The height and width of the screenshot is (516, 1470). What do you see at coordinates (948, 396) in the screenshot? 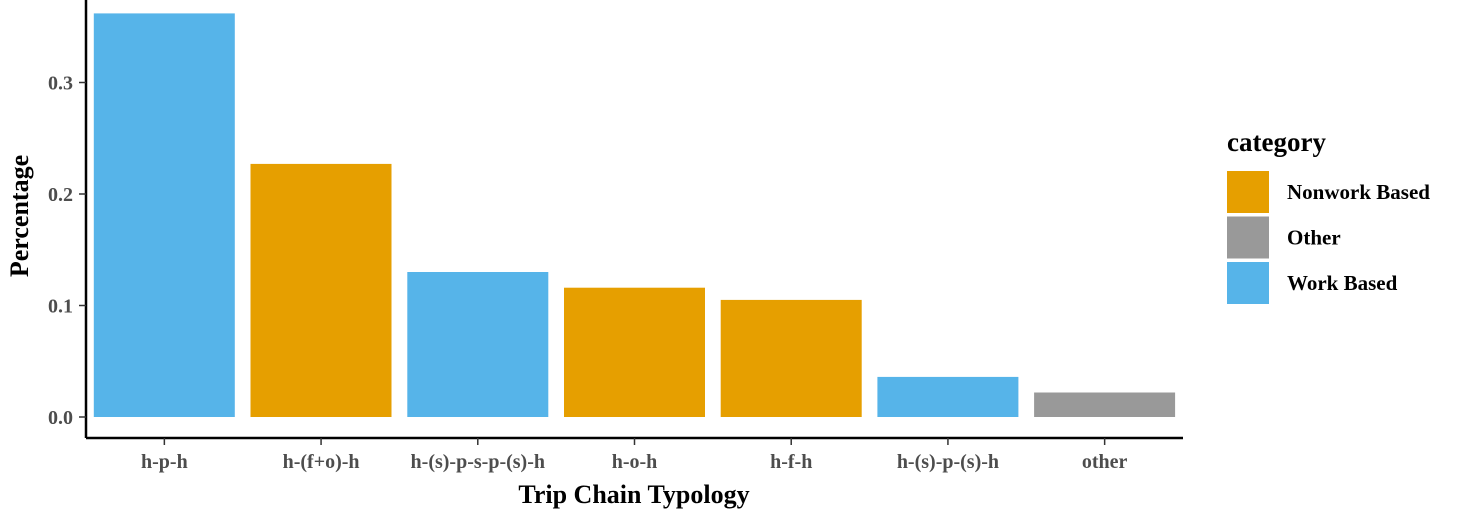
I see `bar-h-(s)-p-(s)-h` at bounding box center [948, 396].